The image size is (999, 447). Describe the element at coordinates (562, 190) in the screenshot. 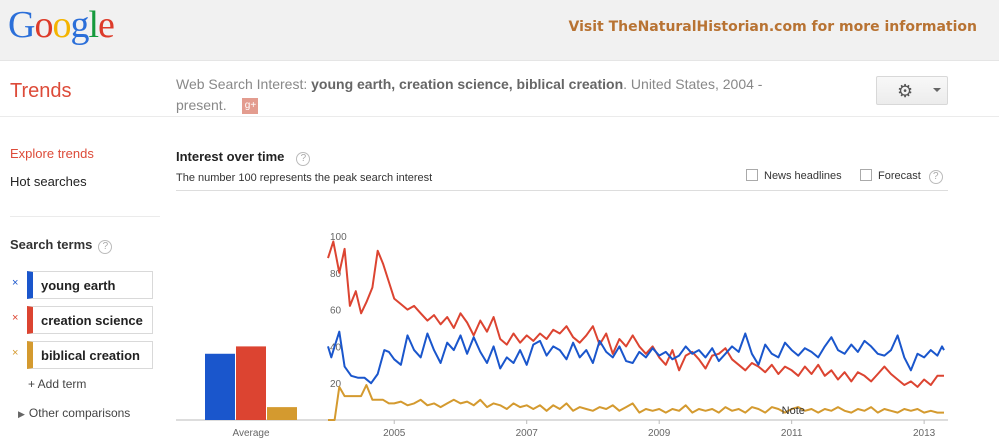

I see `section-divider` at that location.